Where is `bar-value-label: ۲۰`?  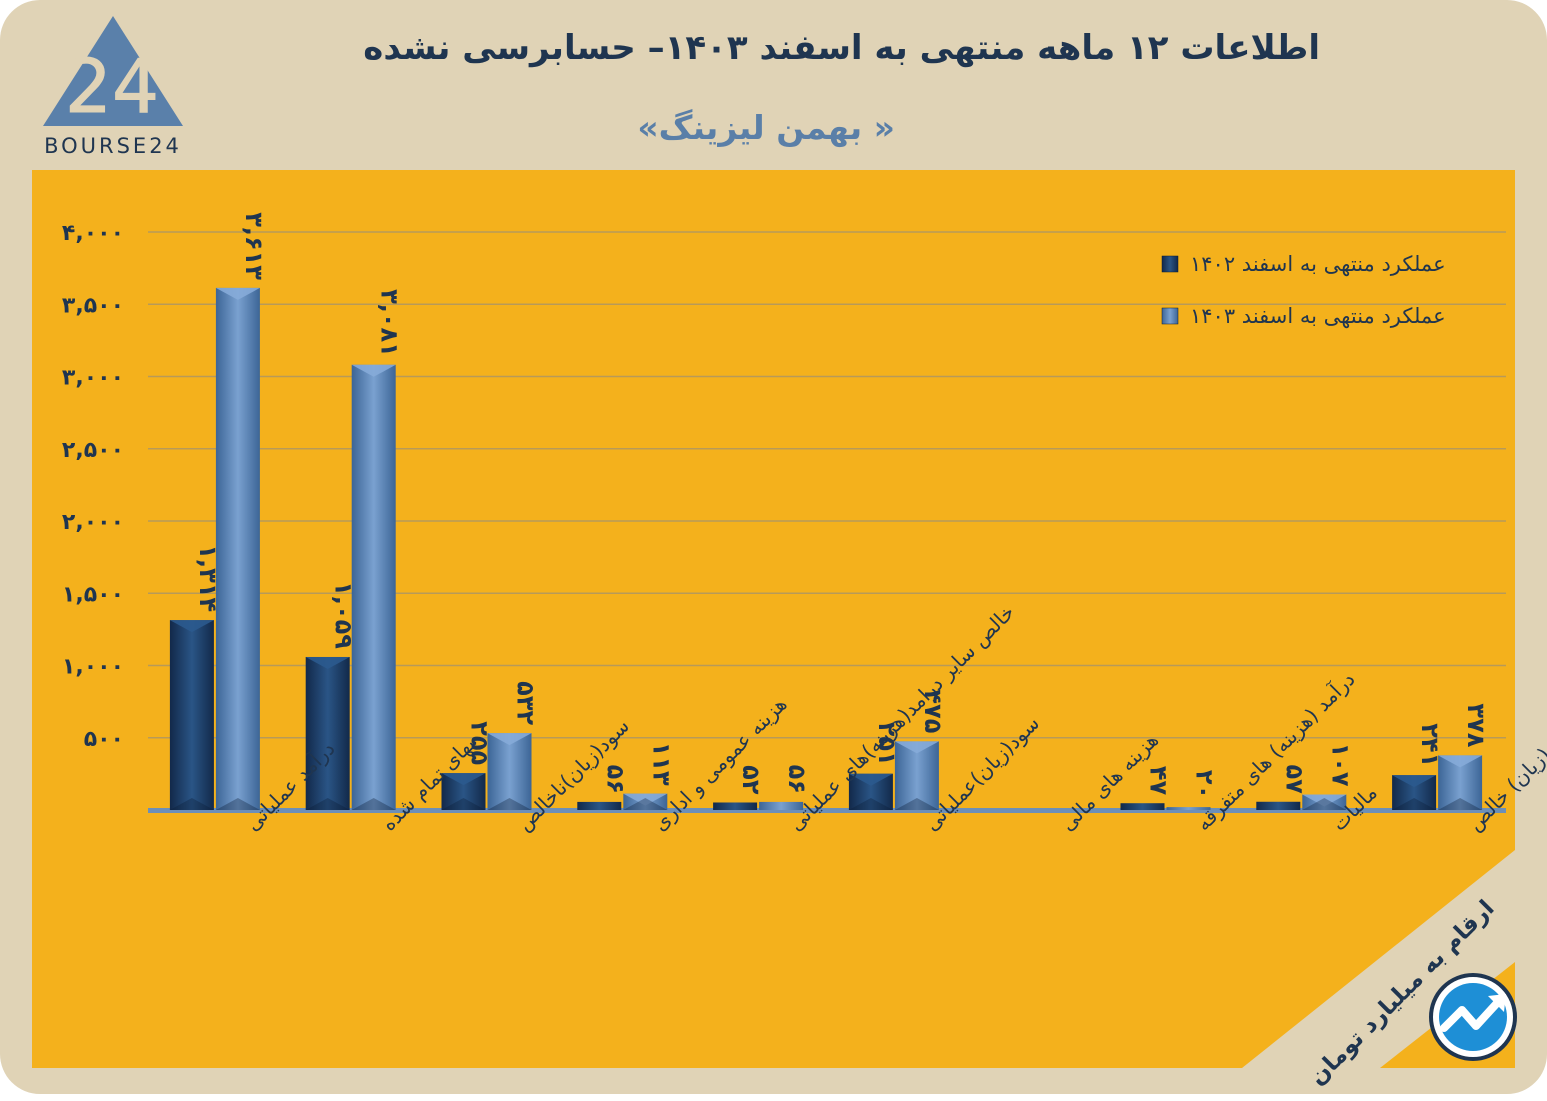 bar-value-label: ۲۰ is located at coordinates (1205, 784).